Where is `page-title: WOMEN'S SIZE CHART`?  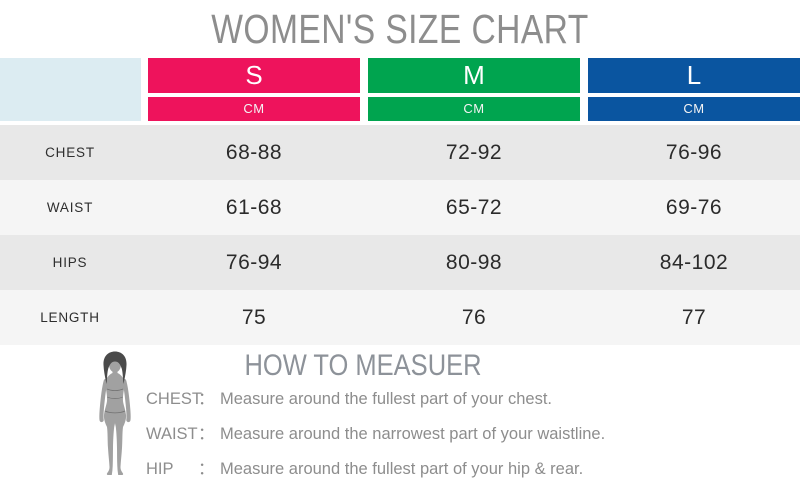
page-title: WOMEN'S SIZE CHART is located at coordinates (400, 29).